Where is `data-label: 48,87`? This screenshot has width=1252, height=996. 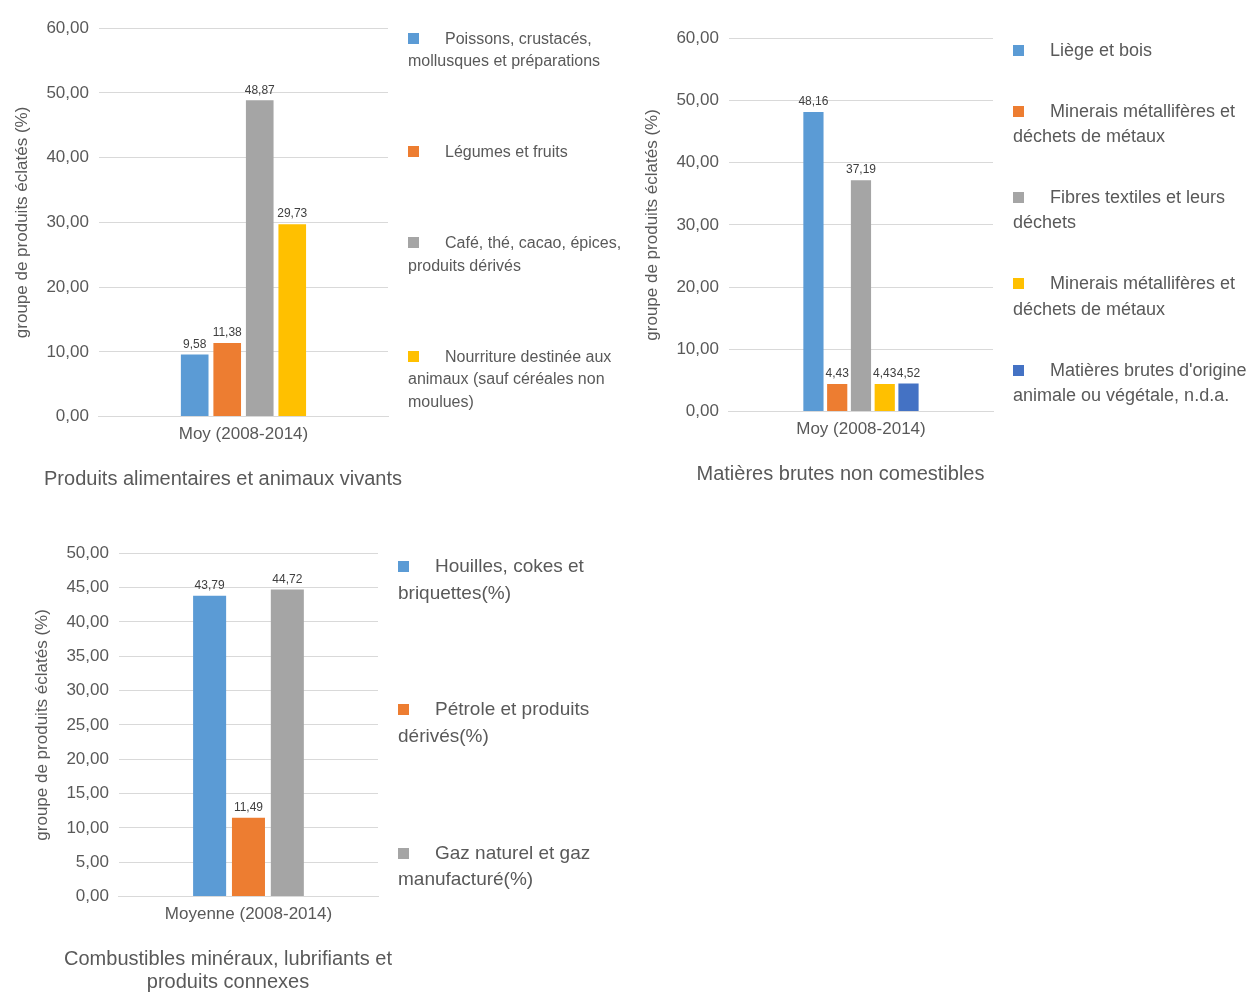
data-label: 48,87 is located at coordinates (260, 89).